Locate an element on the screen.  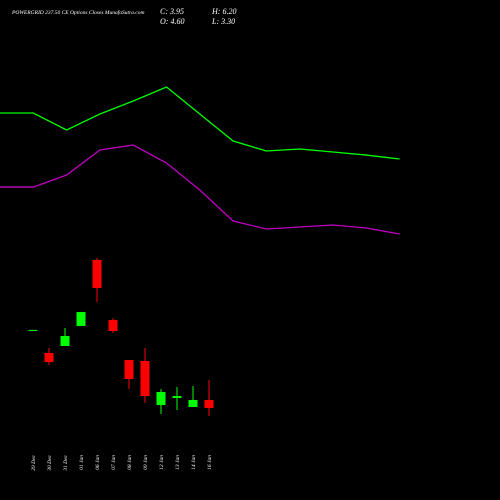
x-tick-label: 01 Jan is located at coordinates (82, 462).